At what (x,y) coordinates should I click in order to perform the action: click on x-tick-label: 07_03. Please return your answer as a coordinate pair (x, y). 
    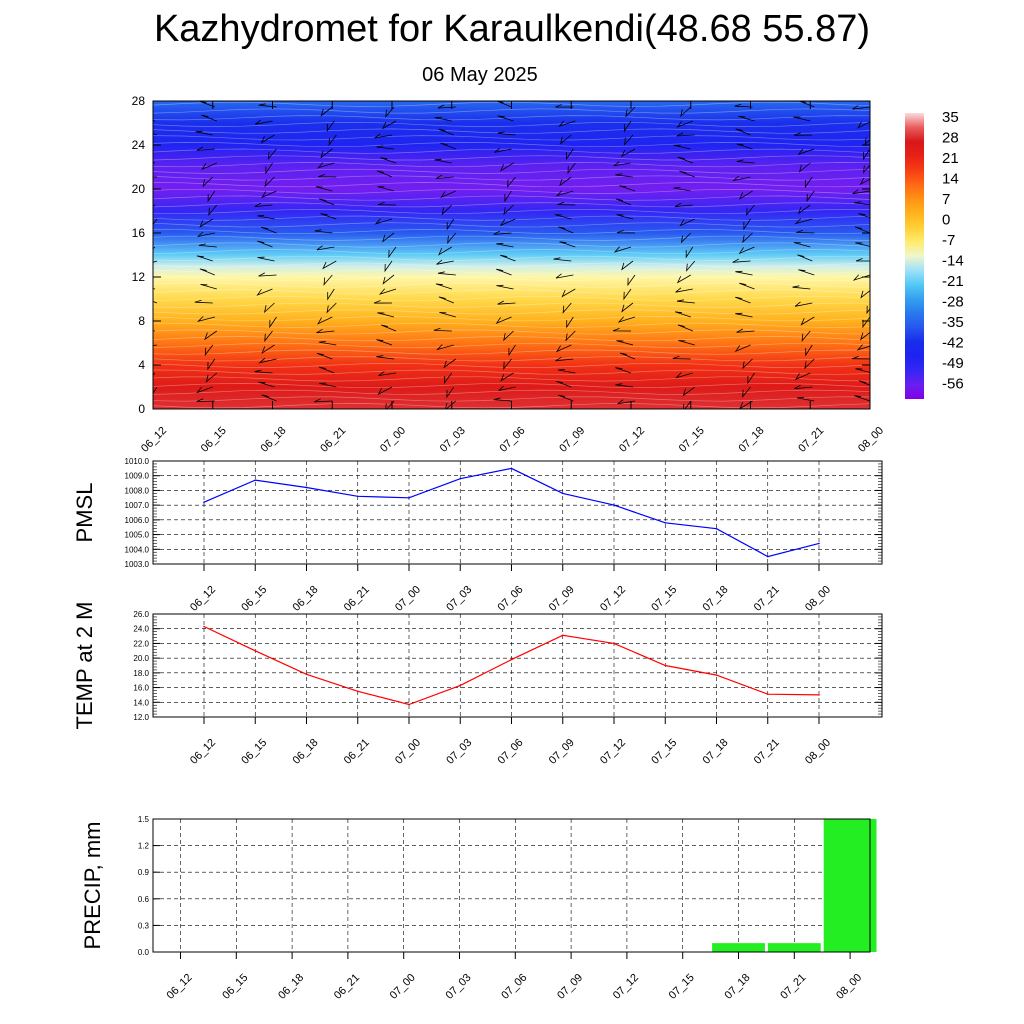
    Looking at the image, I should click on (453, 440).